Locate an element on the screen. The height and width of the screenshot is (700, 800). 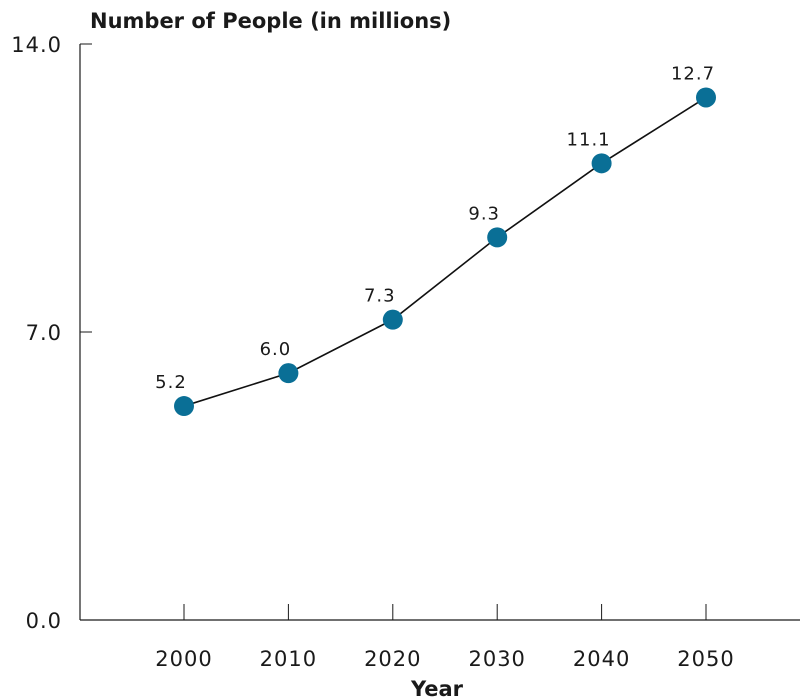
data-label: 5.2 is located at coordinates (171, 382).